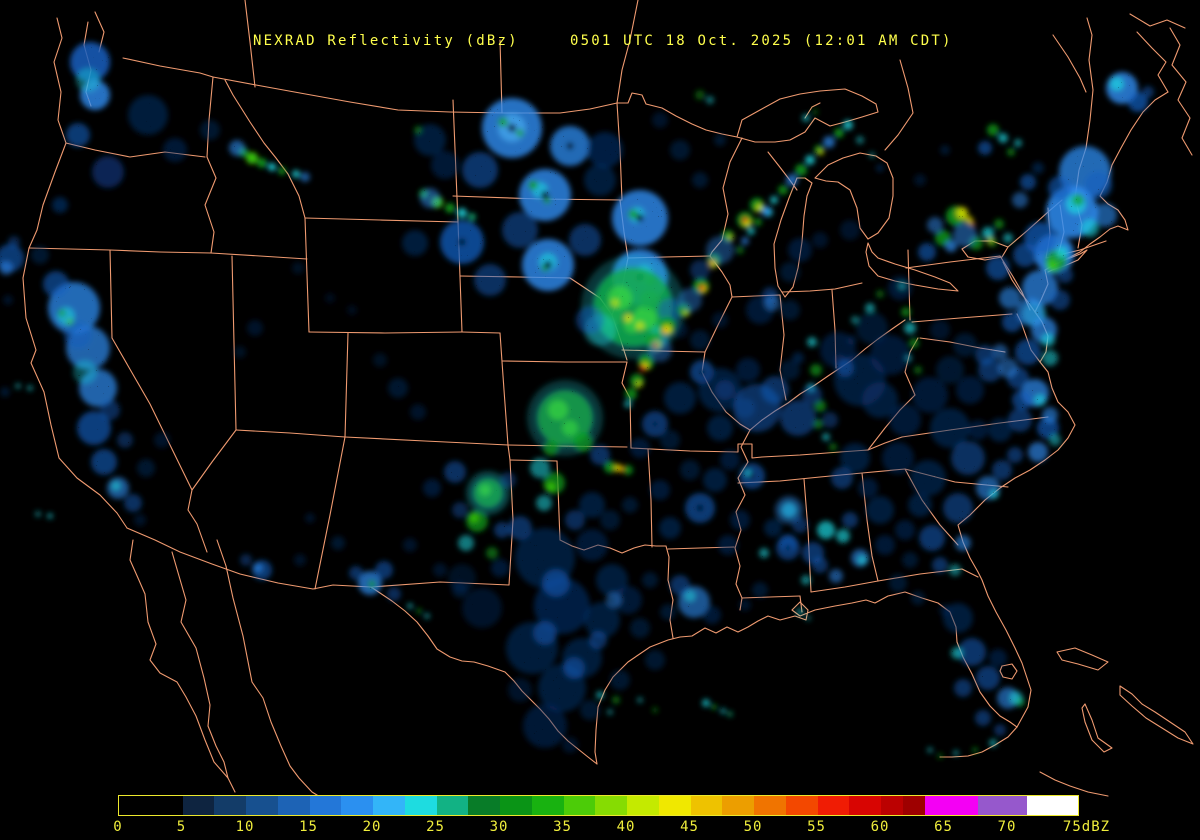 The image size is (1200, 840). What do you see at coordinates (290, 433) in the screenshot?
I see `ut-az-border` at bounding box center [290, 433].